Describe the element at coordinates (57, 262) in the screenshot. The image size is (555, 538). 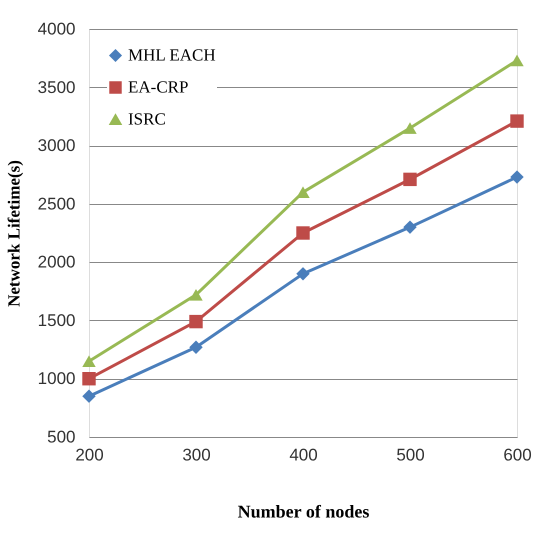
I see `y-tick-label: 2000` at that location.